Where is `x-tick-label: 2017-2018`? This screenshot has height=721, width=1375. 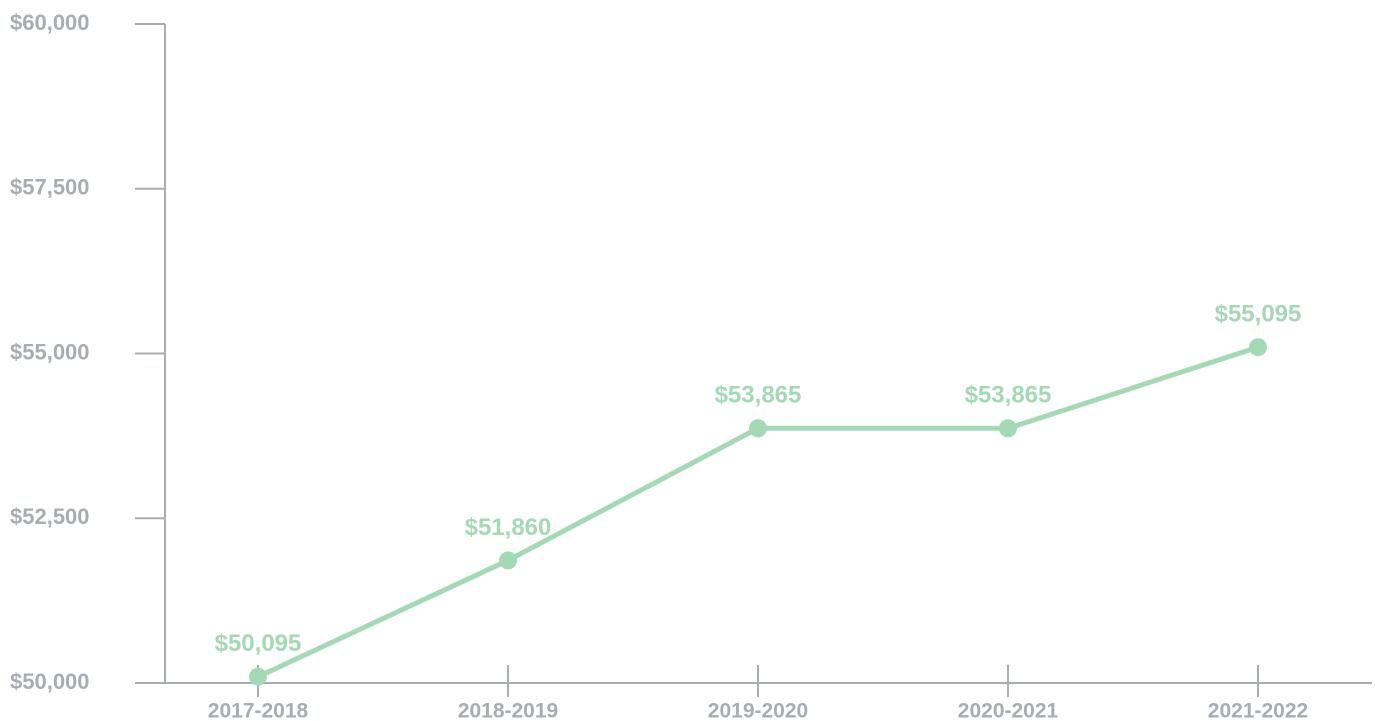 x-tick-label: 2017-2018 is located at coordinates (258, 710).